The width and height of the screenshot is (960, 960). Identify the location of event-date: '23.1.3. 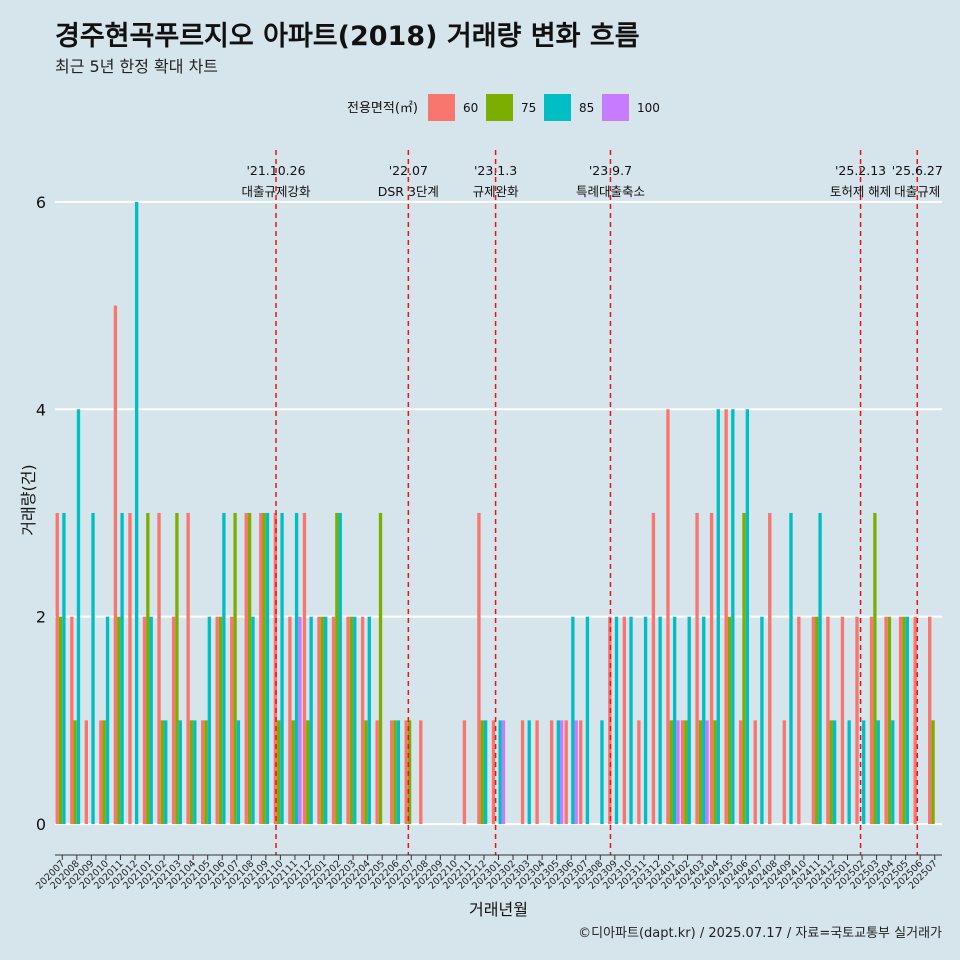
(495, 170).